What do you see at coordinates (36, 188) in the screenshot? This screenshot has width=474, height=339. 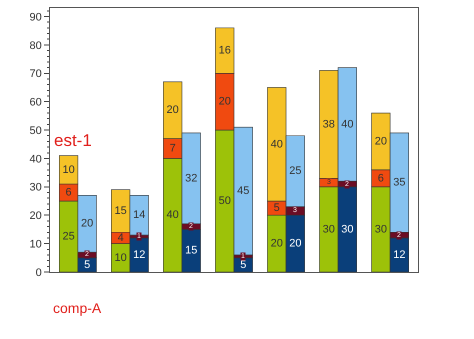 I see `y-tick-label: 30` at bounding box center [36, 188].